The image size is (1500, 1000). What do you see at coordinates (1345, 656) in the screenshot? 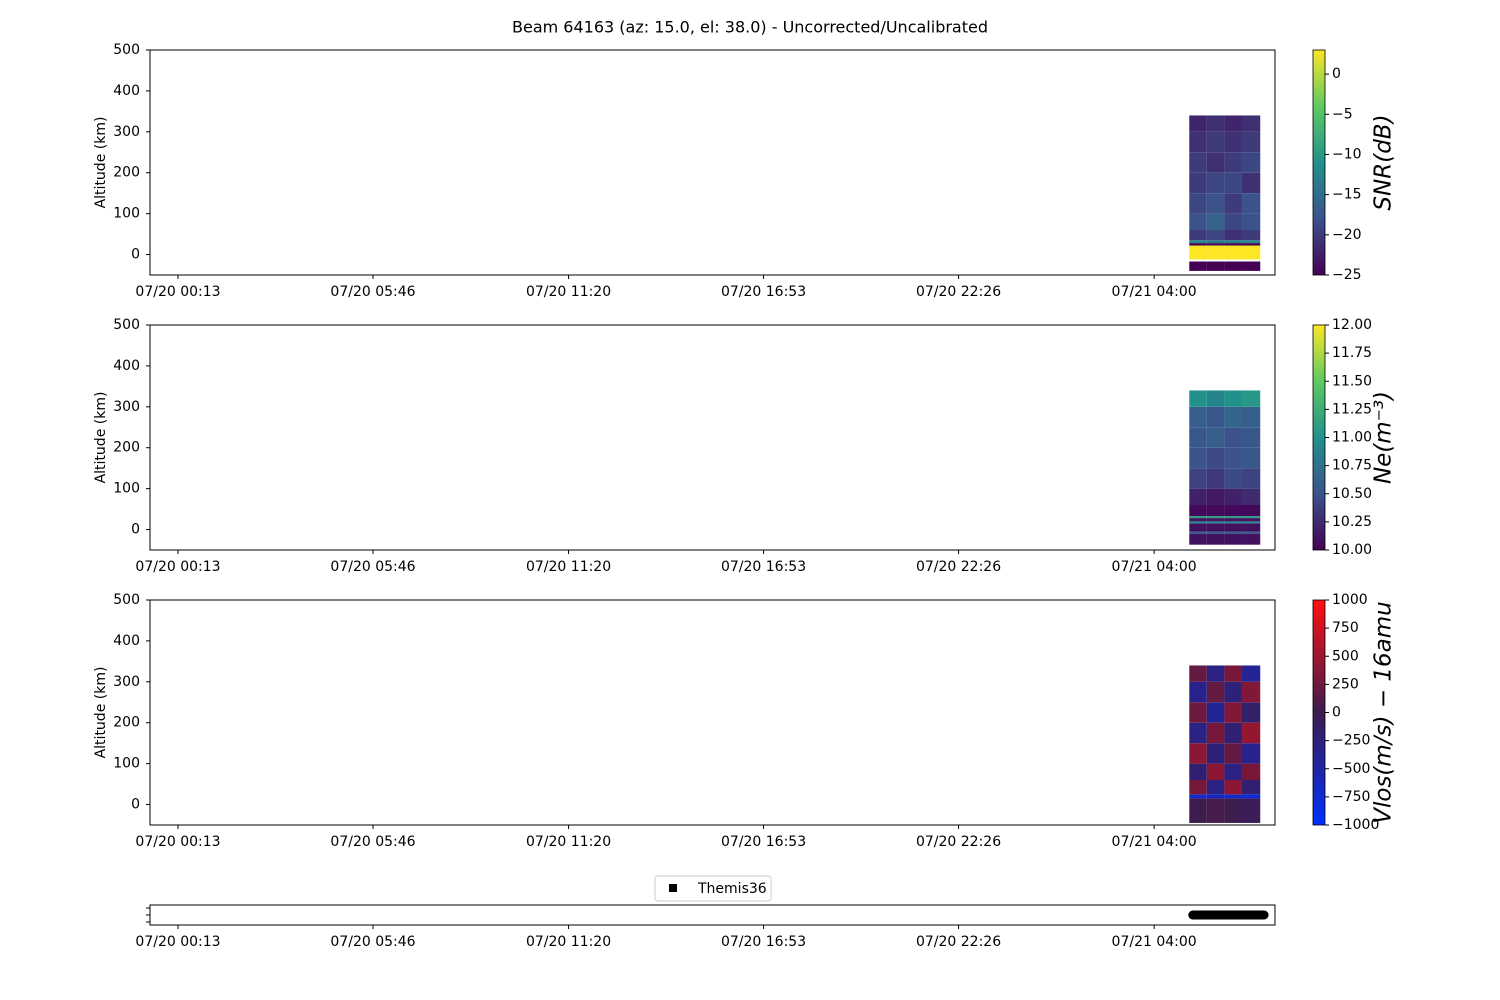
I see `colorbar-tick-label: 500` at bounding box center [1345, 656].